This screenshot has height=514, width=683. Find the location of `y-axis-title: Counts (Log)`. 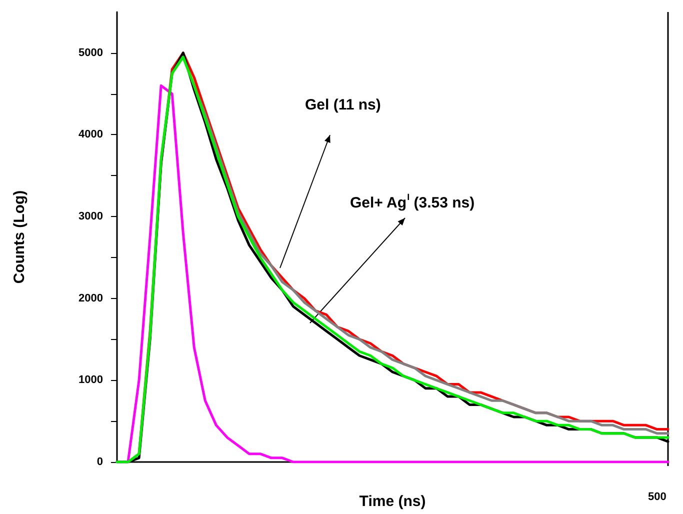

y-axis-title: Counts (Log) is located at coordinates (19, 237).